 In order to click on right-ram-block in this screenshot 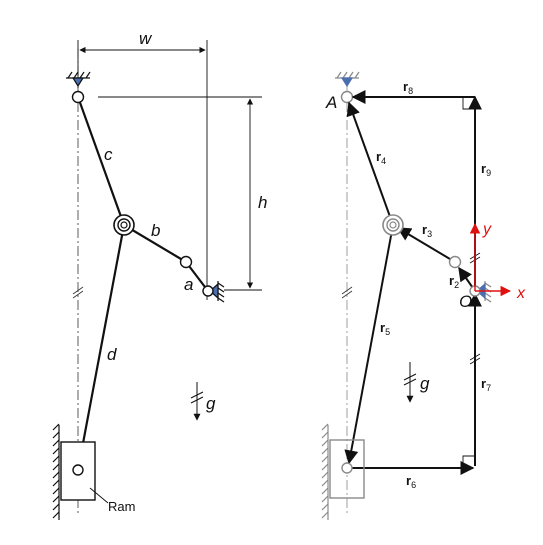, I will do `click(347, 469)`.